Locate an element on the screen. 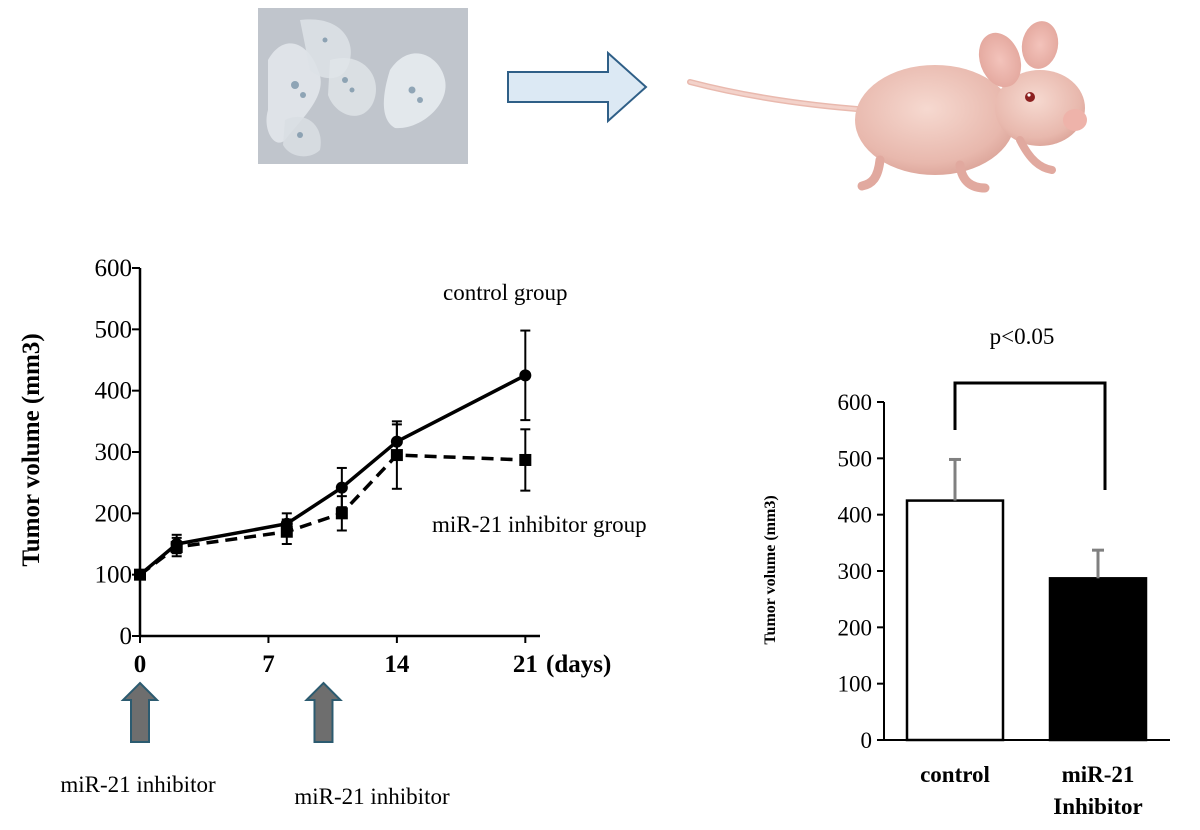  legend-inhibitor-group: miR-21 inhibitor group is located at coordinates (539, 524).